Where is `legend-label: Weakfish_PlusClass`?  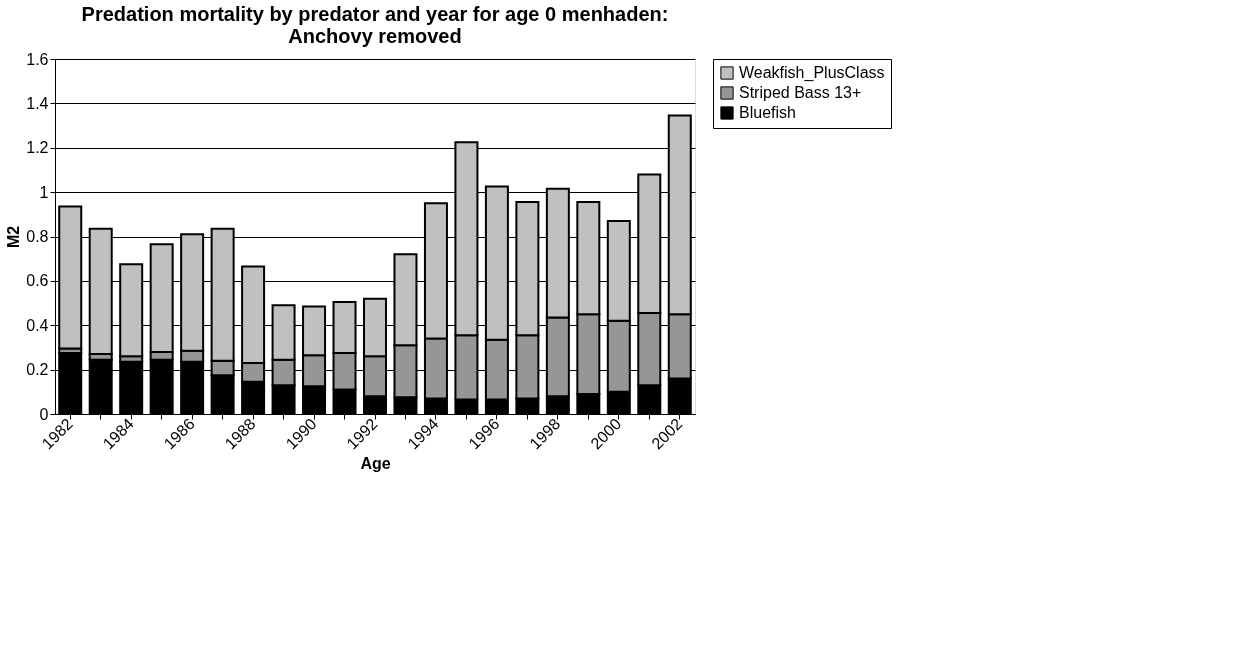
legend-label: Weakfish_PlusClass is located at coordinates (812, 73).